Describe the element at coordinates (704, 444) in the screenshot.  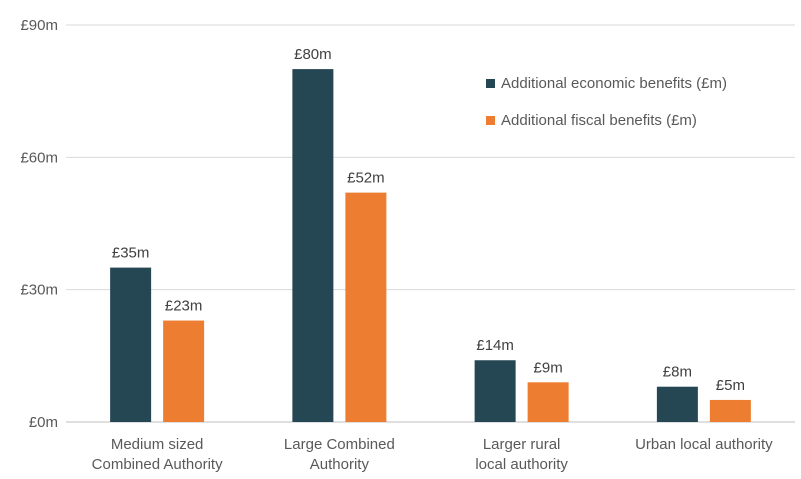
I see `category-label: Urban local authority` at that location.